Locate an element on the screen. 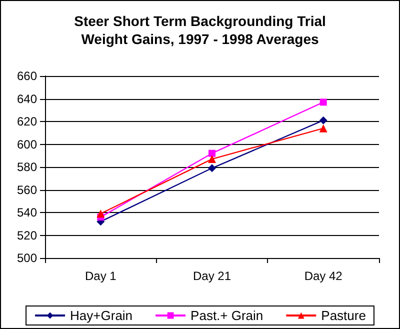 The width and height of the screenshot is (400, 329). x-tick-label: Day 21 is located at coordinates (212, 276).